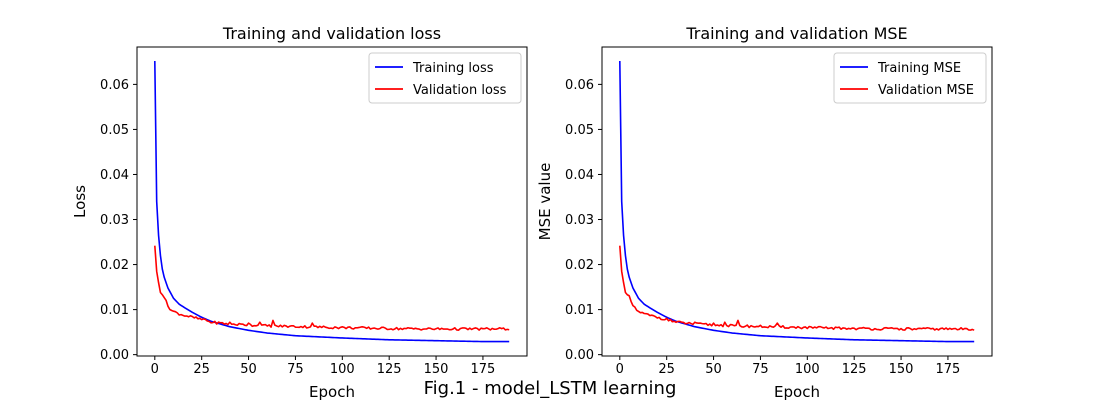 The height and width of the screenshot is (400, 1100). I want to click on legend-label-training: Training loss, so click(453, 68).